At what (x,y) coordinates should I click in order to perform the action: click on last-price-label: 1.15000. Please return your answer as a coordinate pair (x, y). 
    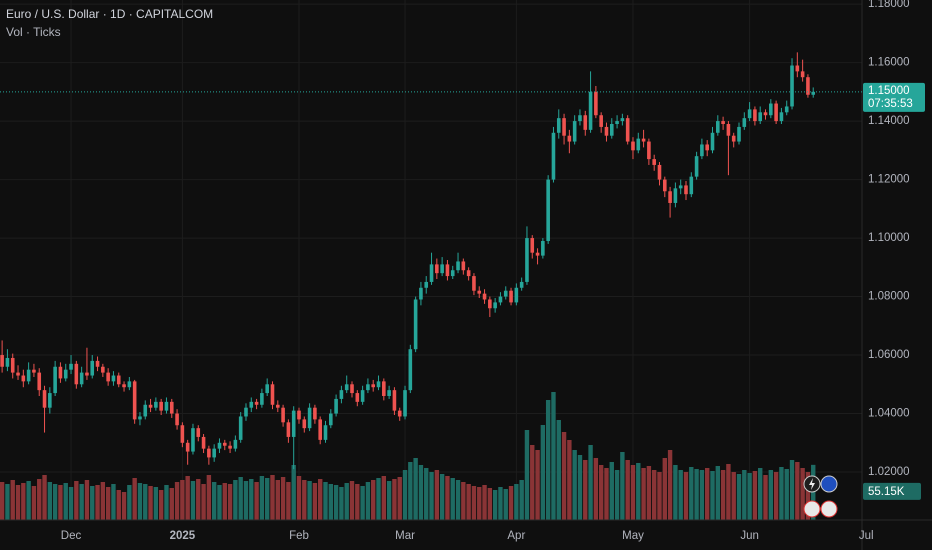
    Looking at the image, I should click on (889, 91).